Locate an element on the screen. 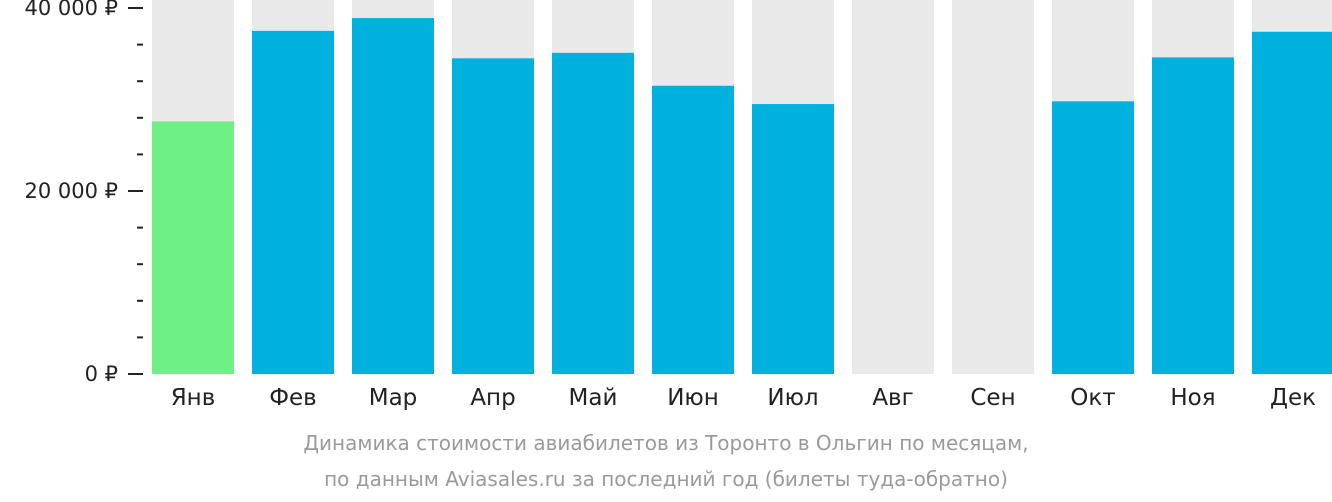  x-tick-label: Сен is located at coordinates (992, 398).